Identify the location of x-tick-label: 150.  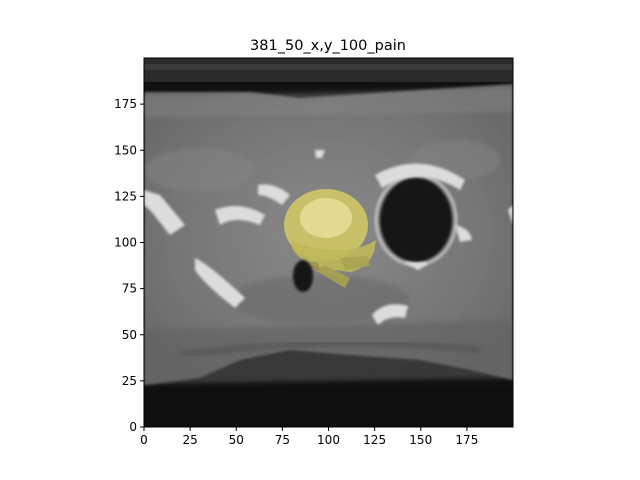
(420, 440).